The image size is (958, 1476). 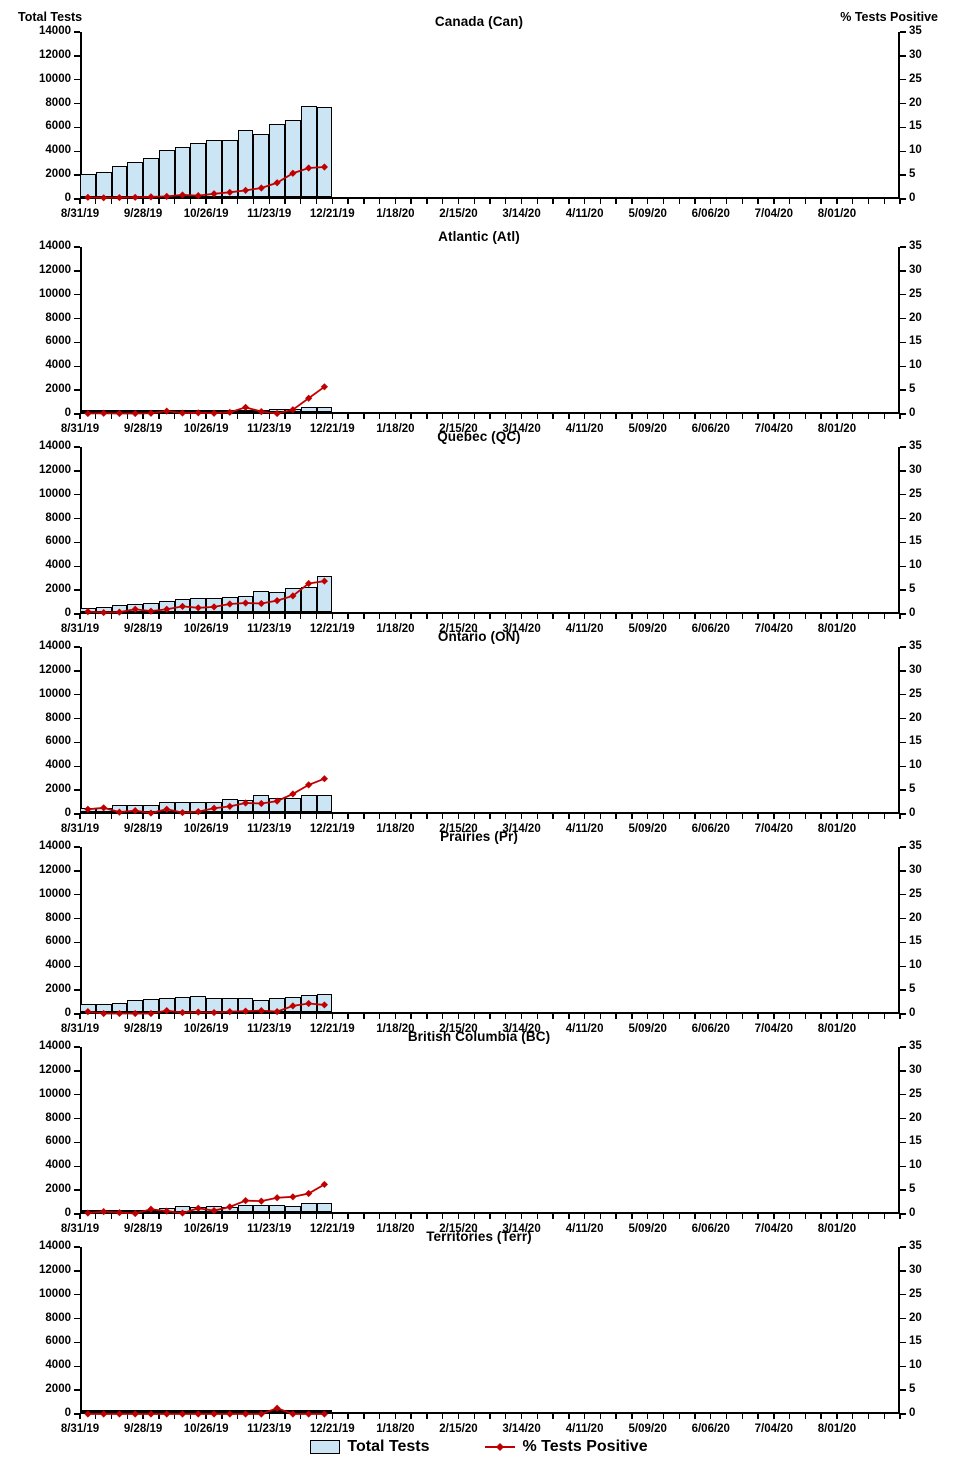 I want to click on left-y-tick-label: 0, so click(x=67, y=813).